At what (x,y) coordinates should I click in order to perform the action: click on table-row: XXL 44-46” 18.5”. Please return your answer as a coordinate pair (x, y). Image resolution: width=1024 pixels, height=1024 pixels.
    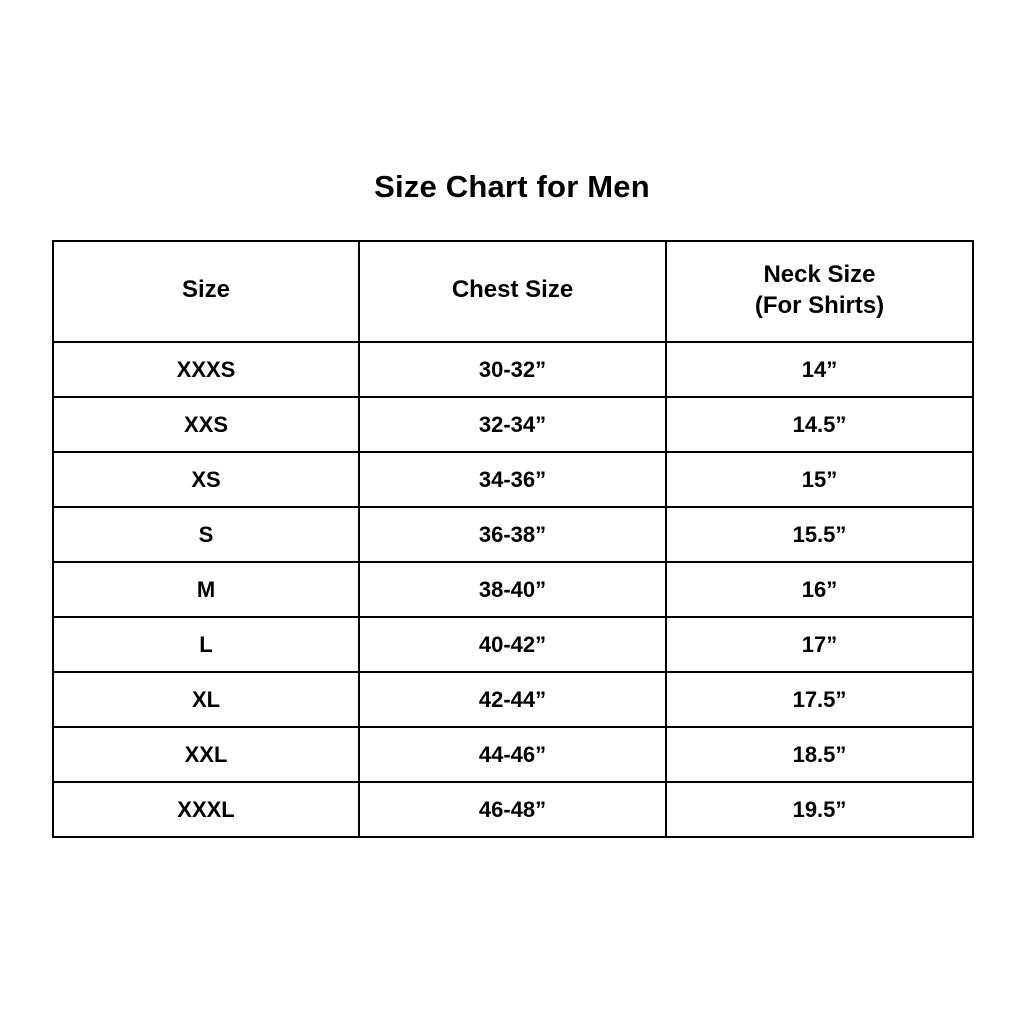
    Looking at the image, I should click on (513, 754).